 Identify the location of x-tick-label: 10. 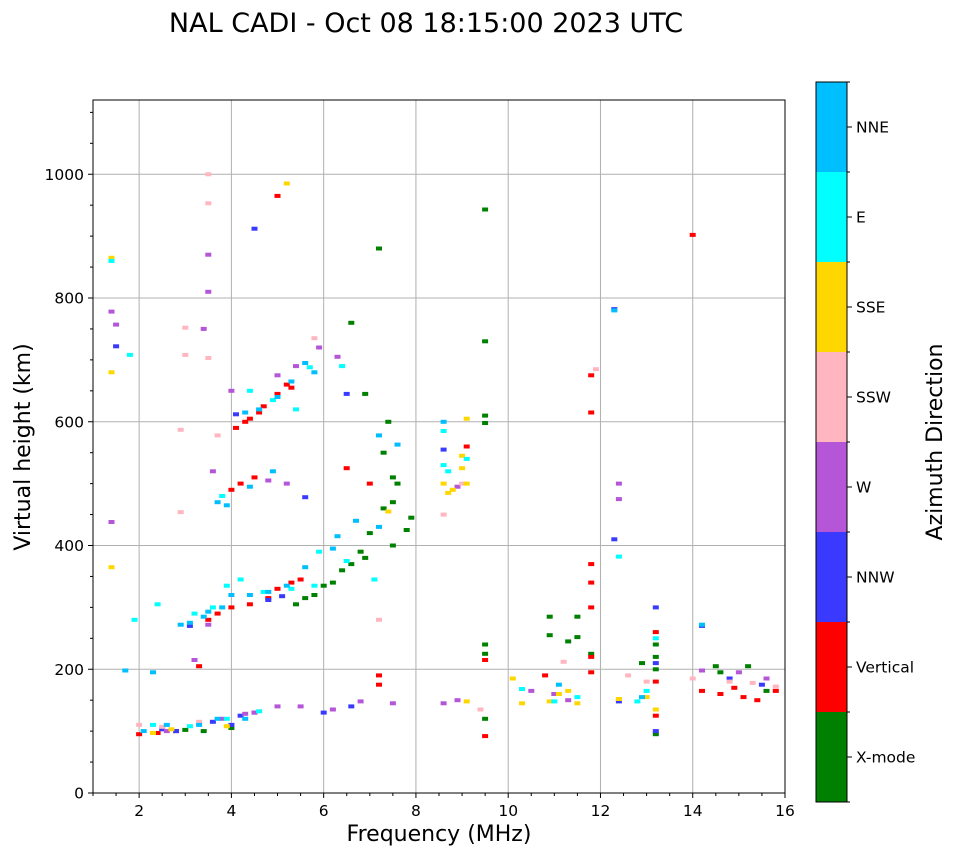
(508, 811).